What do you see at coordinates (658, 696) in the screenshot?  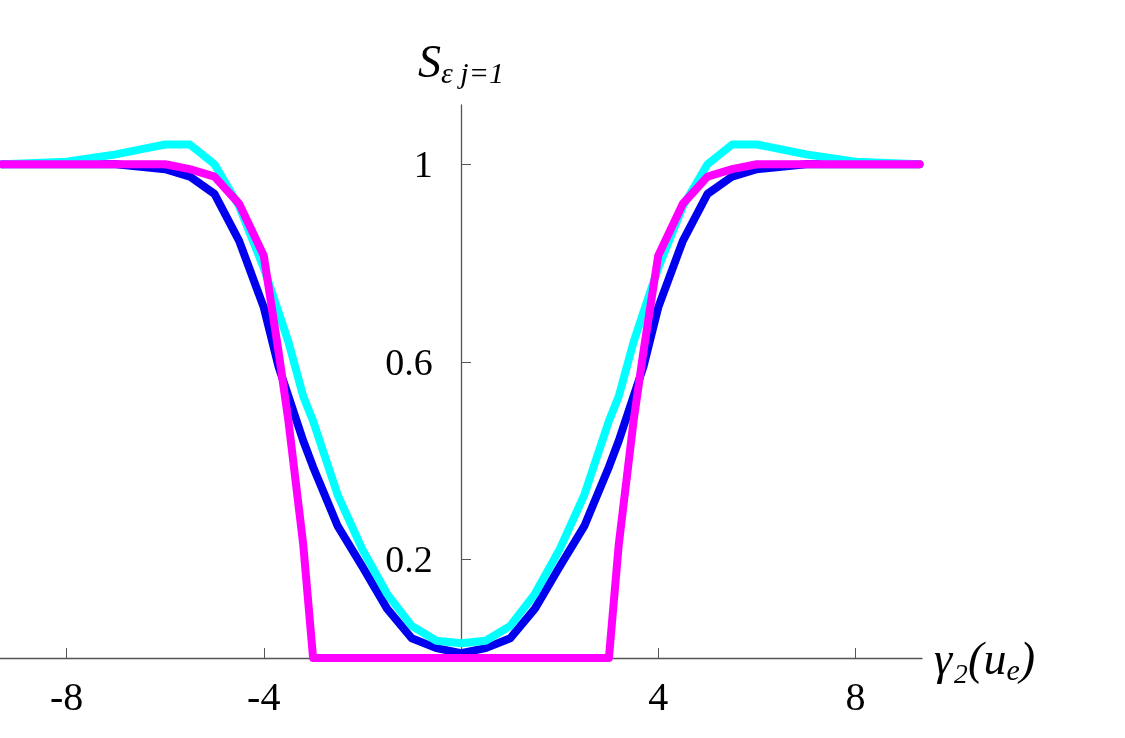 I see `x-tick-label: 4` at bounding box center [658, 696].